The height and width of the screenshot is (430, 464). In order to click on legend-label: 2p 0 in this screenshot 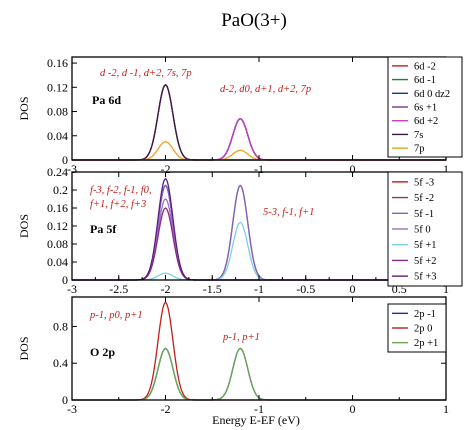, I will do `click(423, 329)`.